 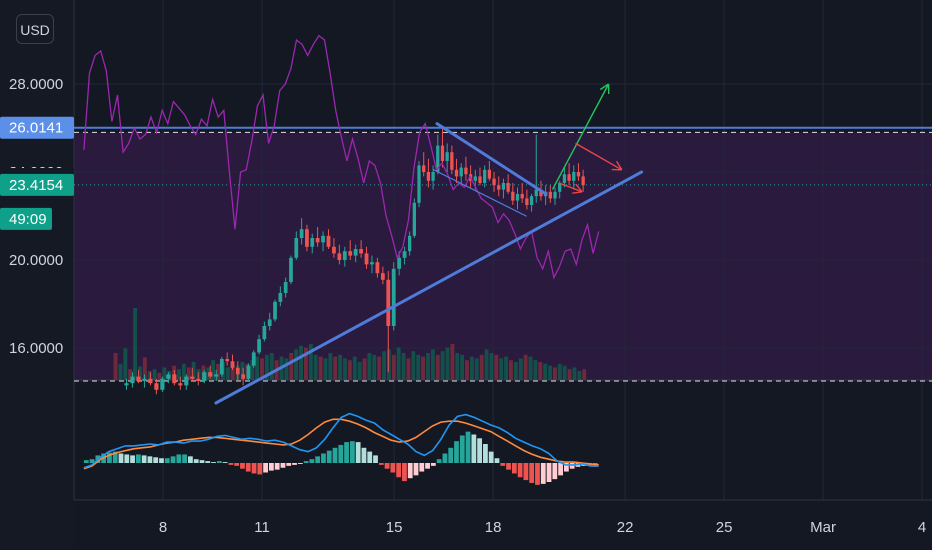 I want to click on last-price-badge: 23.4154, so click(x=36, y=185).